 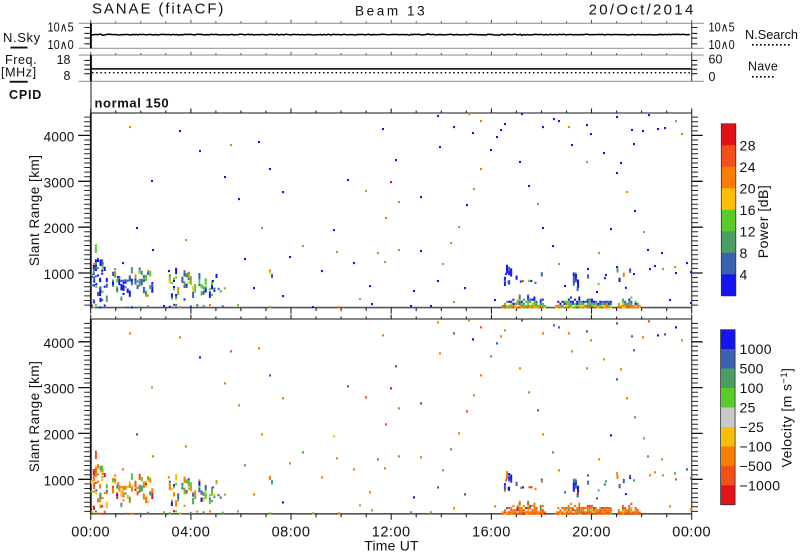 What do you see at coordinates (491, 533) in the screenshot?
I see `svg-text: 16:00` at bounding box center [491, 533].